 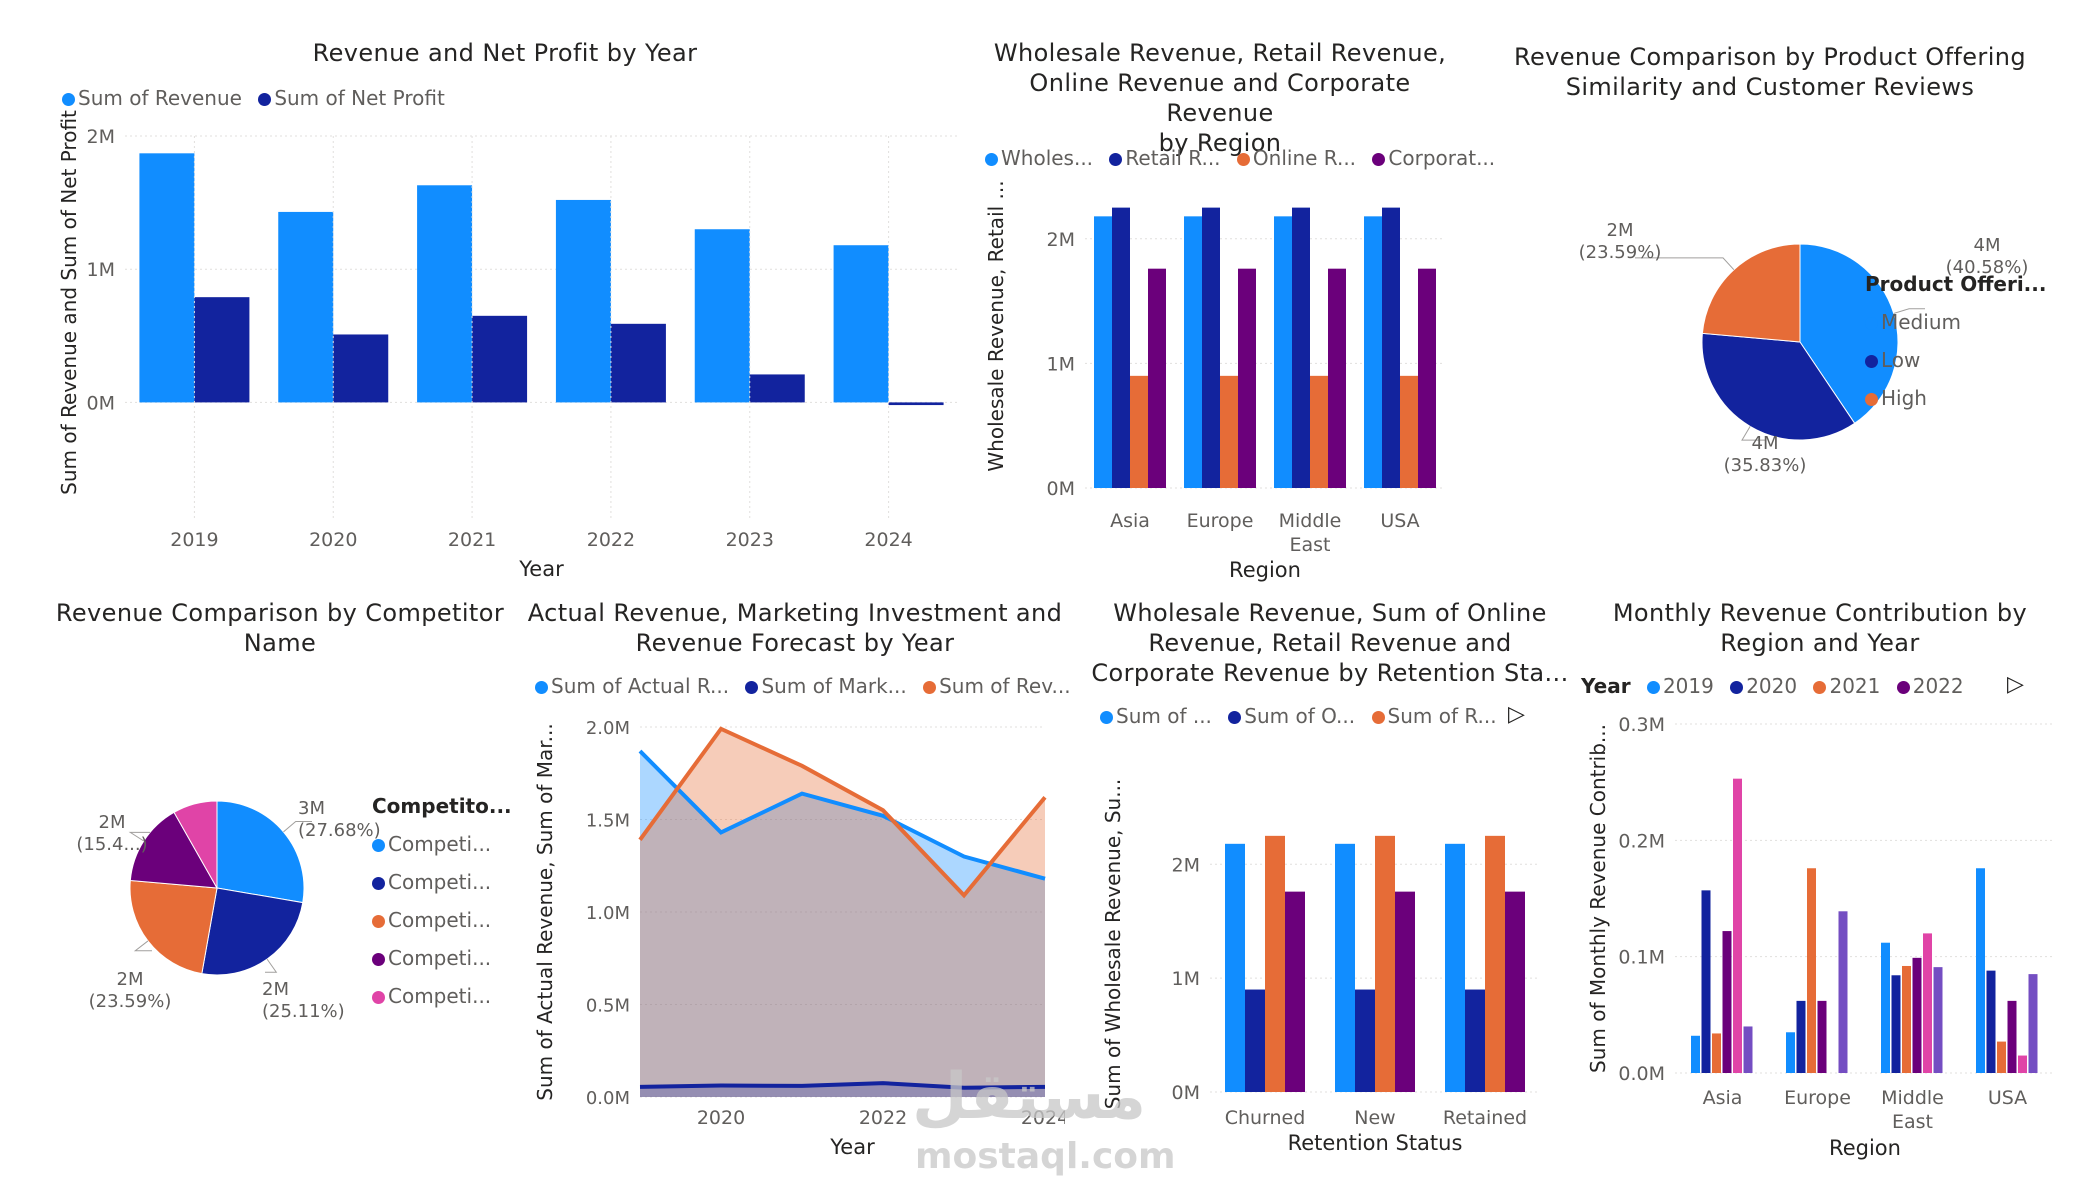 I want to click on chart-legend: Sum of Revenue Sum of Net Profit, so click(x=258, y=98).